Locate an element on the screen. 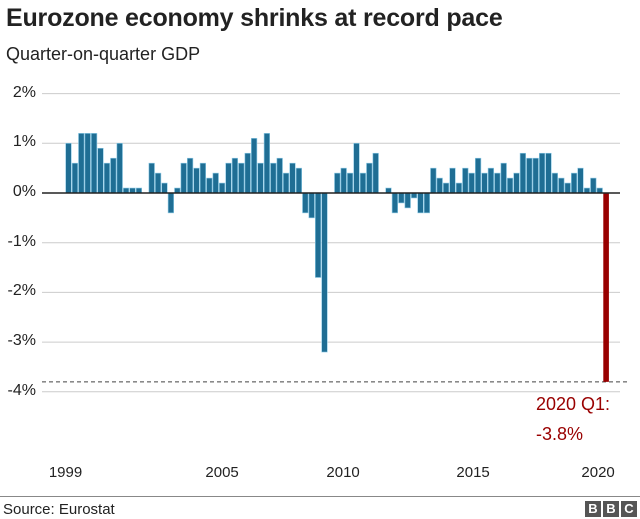 This screenshot has width=640, height=519. y-tick-label: -4% is located at coordinates (21, 390).